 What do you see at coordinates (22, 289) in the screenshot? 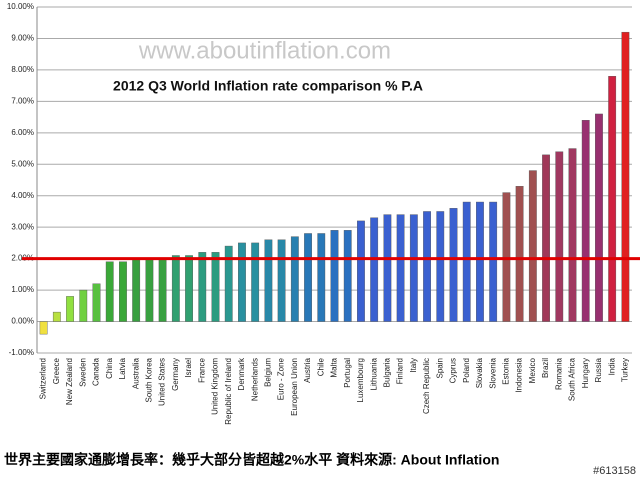
I see `y-tick-label: 1.00%` at bounding box center [22, 289].